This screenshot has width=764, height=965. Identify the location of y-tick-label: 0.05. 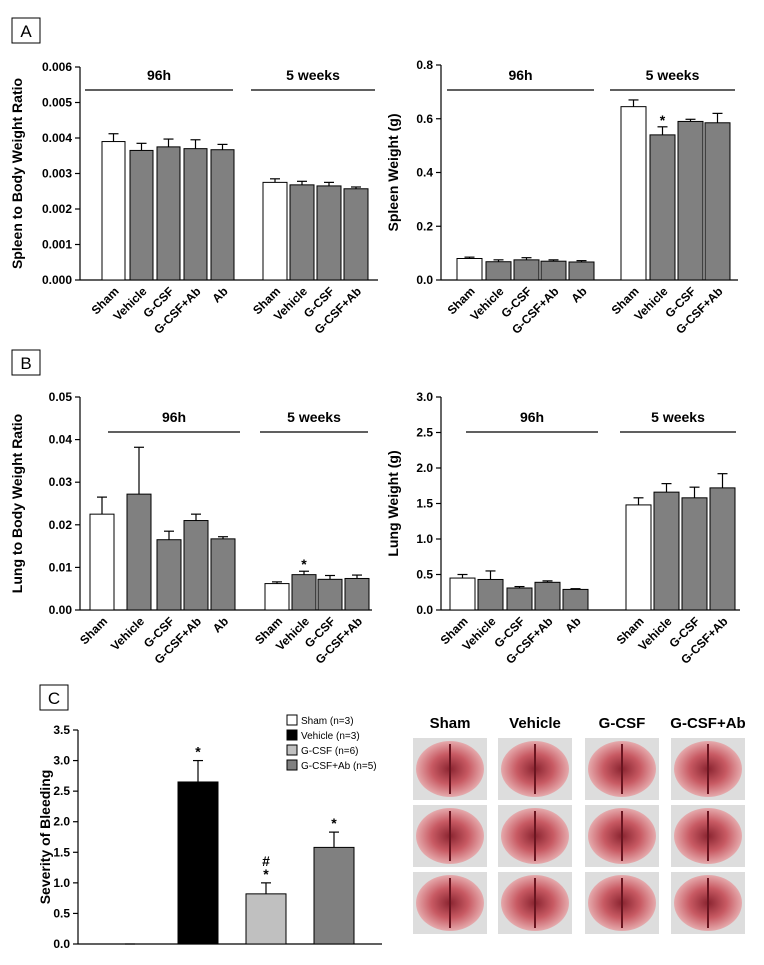
(61, 397).